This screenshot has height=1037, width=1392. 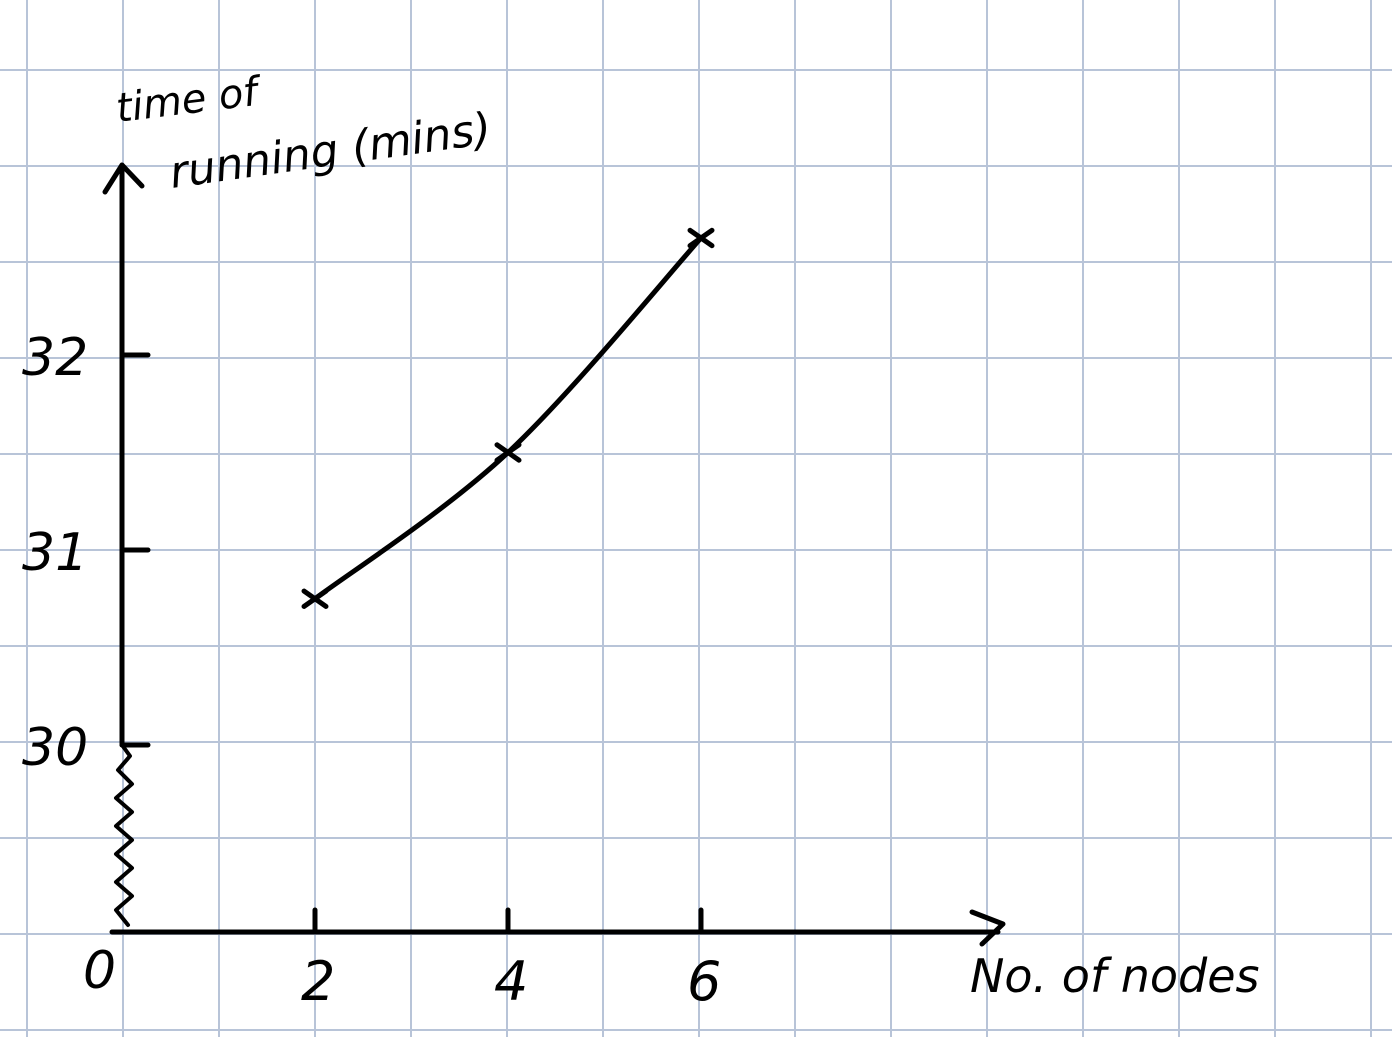 What do you see at coordinates (124, 835) in the screenshot?
I see `y-axis-break-zigzag` at bounding box center [124, 835].